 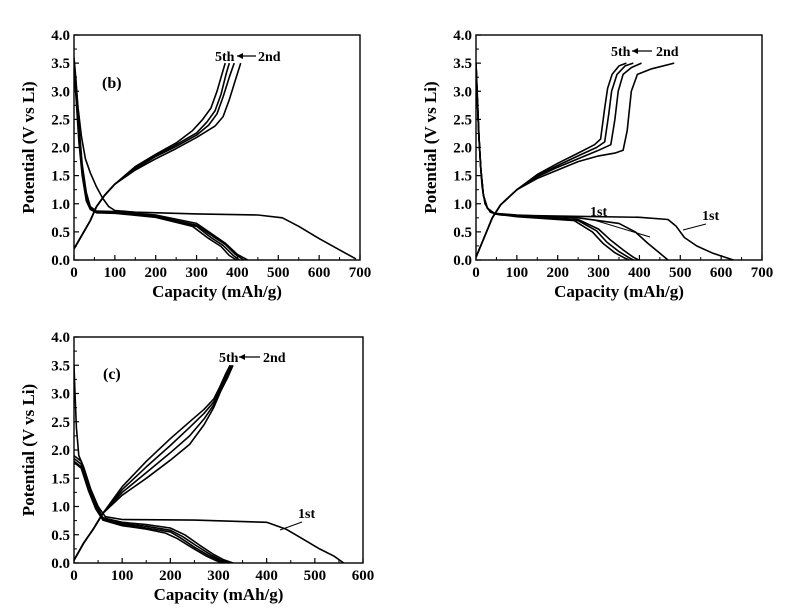 What do you see at coordinates (112, 374) in the screenshot?
I see `panel-label: (c)` at bounding box center [112, 374].